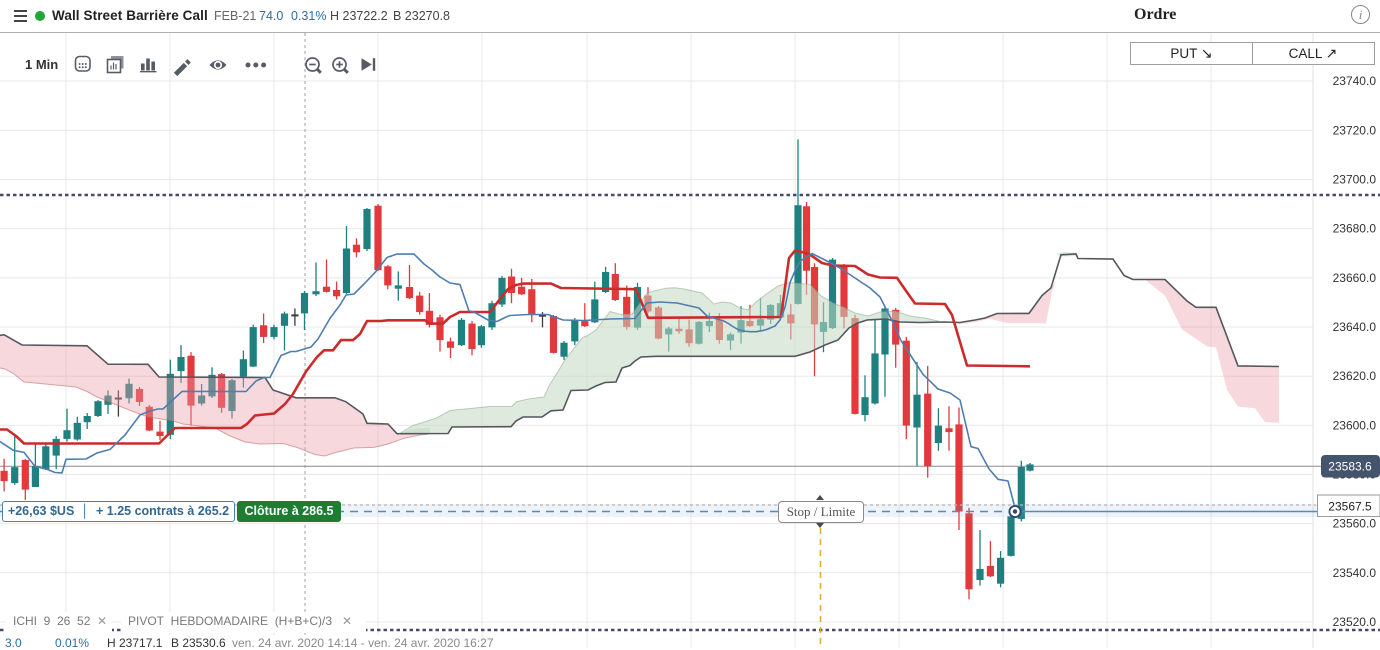 Image resolution: width=1380 pixels, height=650 pixels. I want to click on svg-text: 23583.6, so click(1350, 467).